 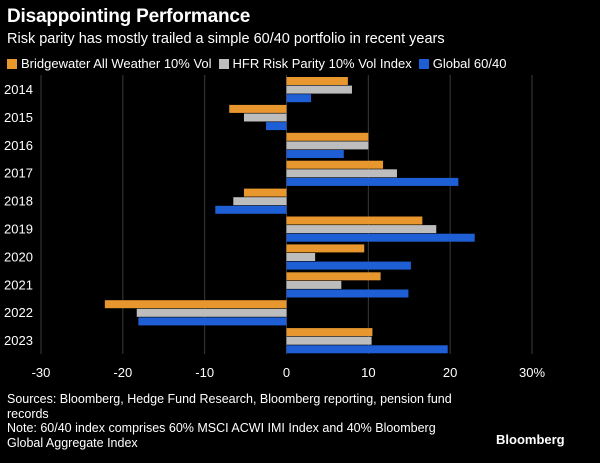 What do you see at coordinates (532, 372) in the screenshot?
I see `x-tick-label: 30%` at bounding box center [532, 372].